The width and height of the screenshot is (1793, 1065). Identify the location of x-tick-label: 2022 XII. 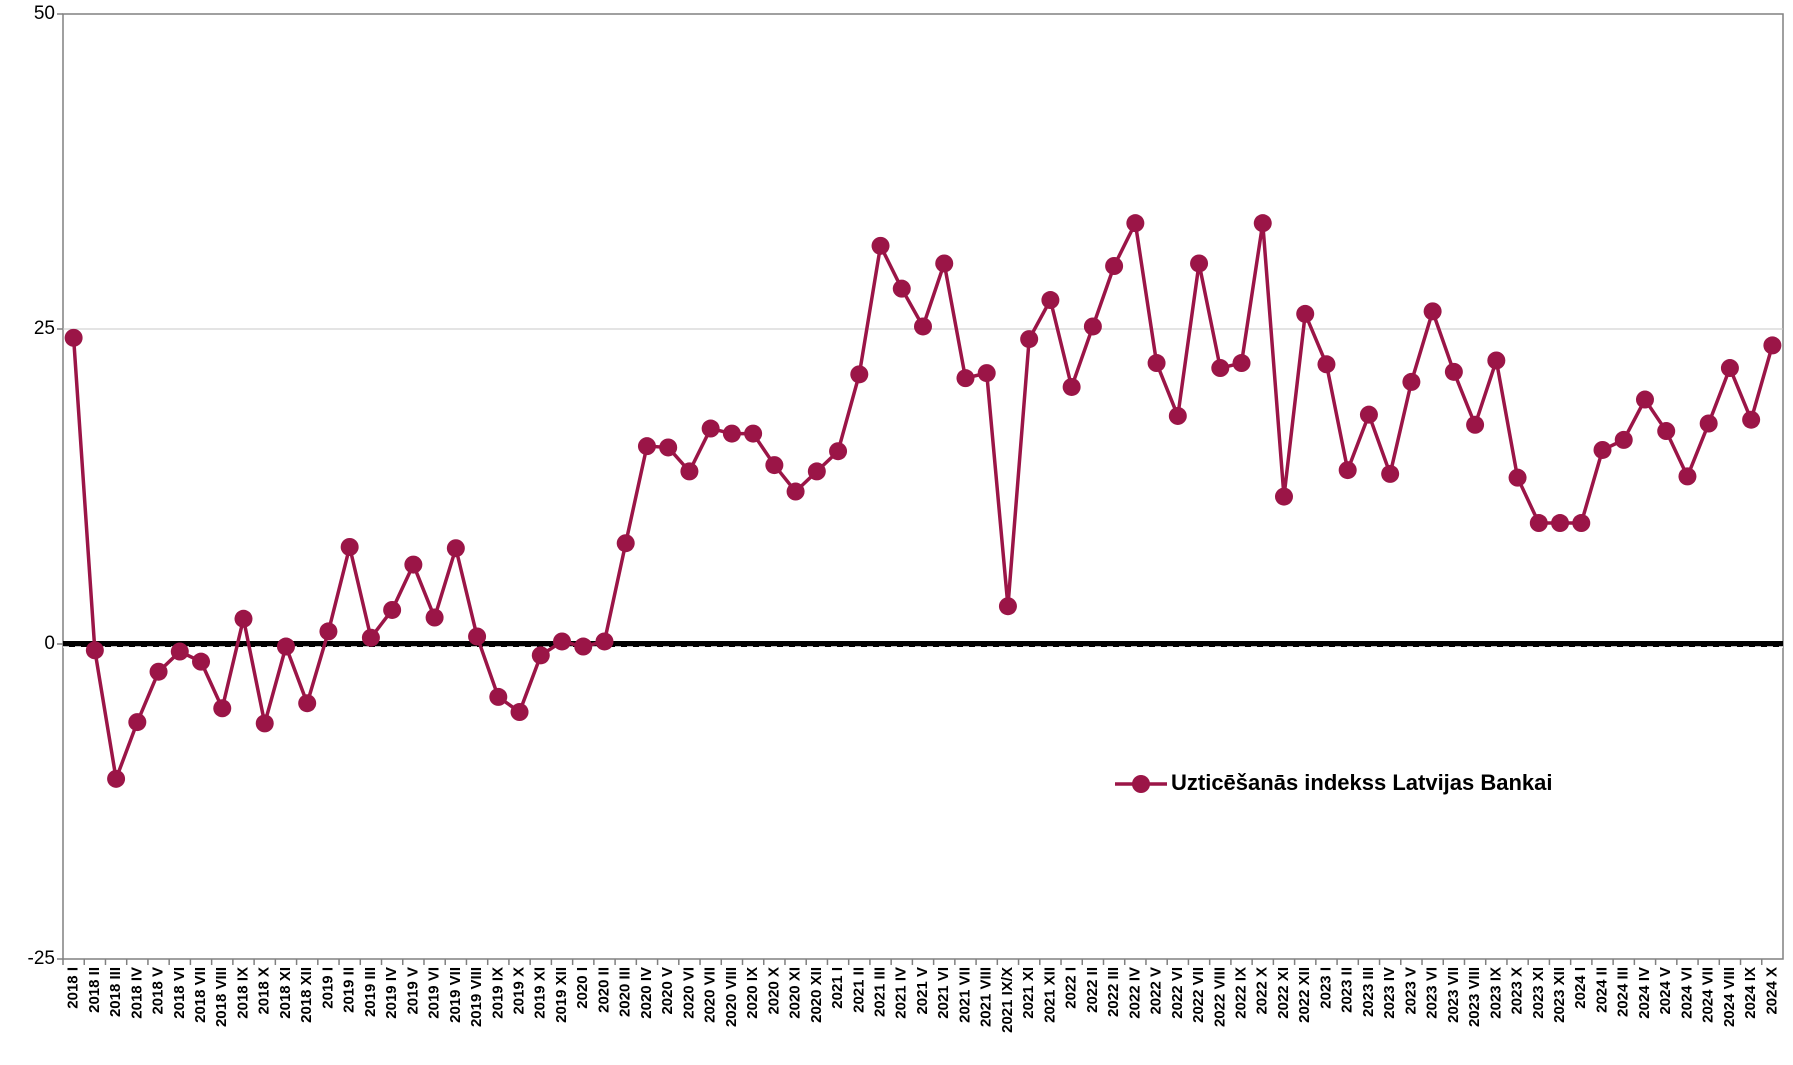
(1304, 995).